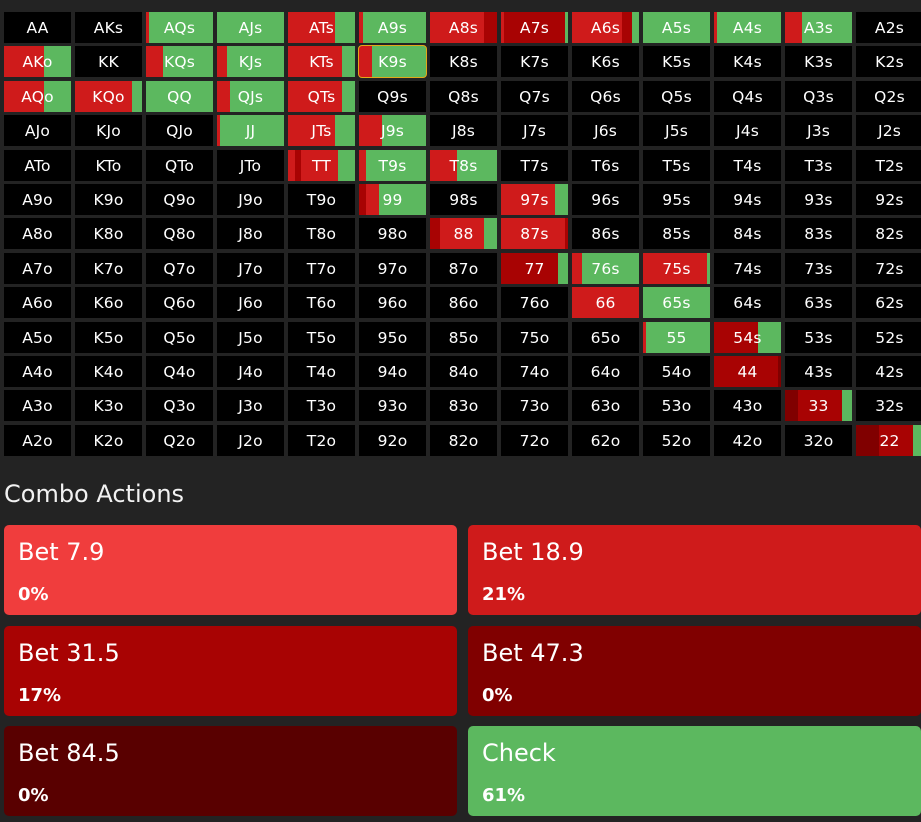 This screenshot has width=921, height=822. What do you see at coordinates (747, 199) in the screenshot?
I see `hand-cell-94s: 94s` at bounding box center [747, 199].